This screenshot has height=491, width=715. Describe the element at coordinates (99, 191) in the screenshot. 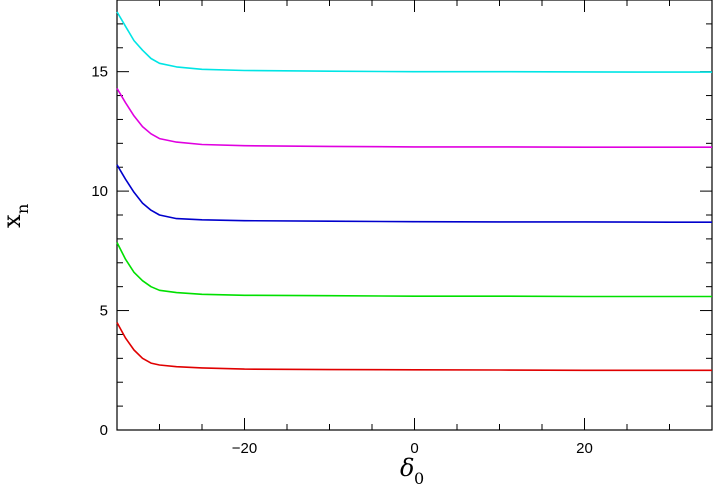

I see `y-tick-label: 10` at that location.